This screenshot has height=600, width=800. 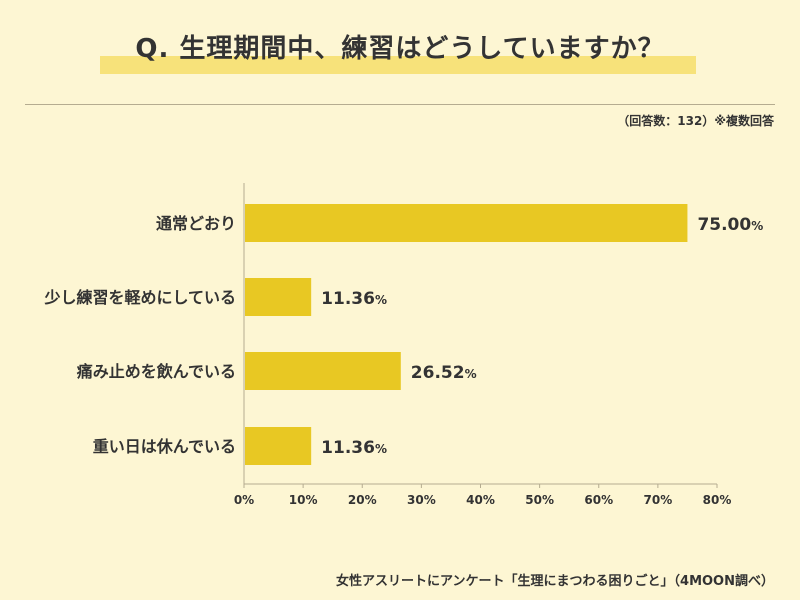 I want to click on source-footer: 女性アスリートにアンケート「生理にまつわる困りごと」（4MOON調べ）, so click(x=555, y=581).